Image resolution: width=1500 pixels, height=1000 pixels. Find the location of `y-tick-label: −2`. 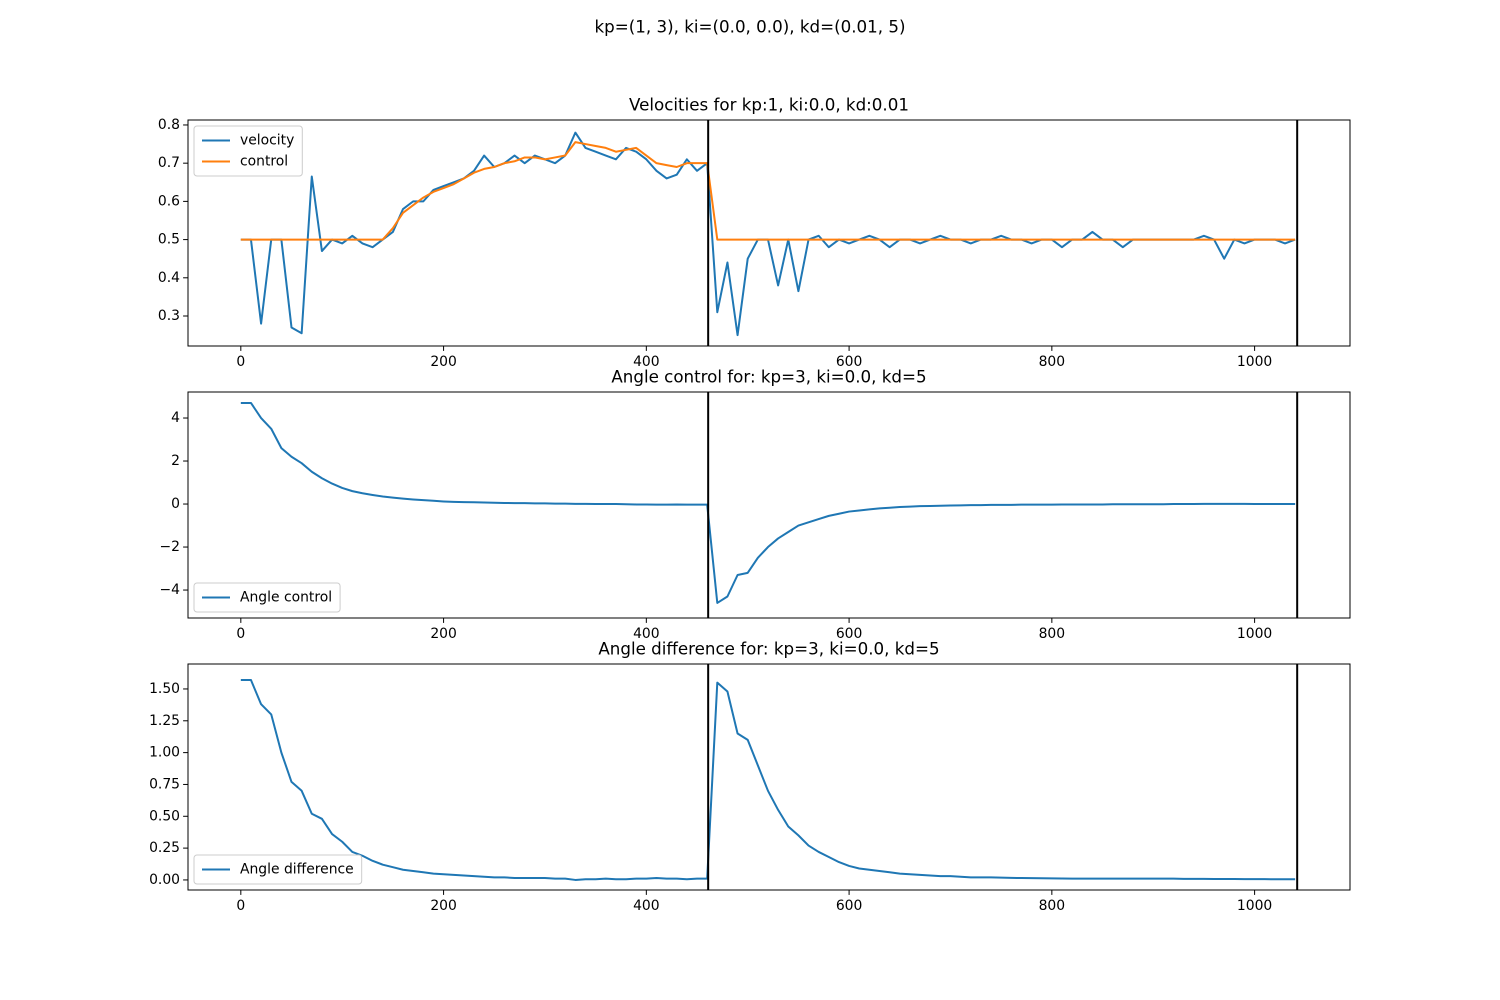

y-tick-label: −2 is located at coordinates (170, 547).